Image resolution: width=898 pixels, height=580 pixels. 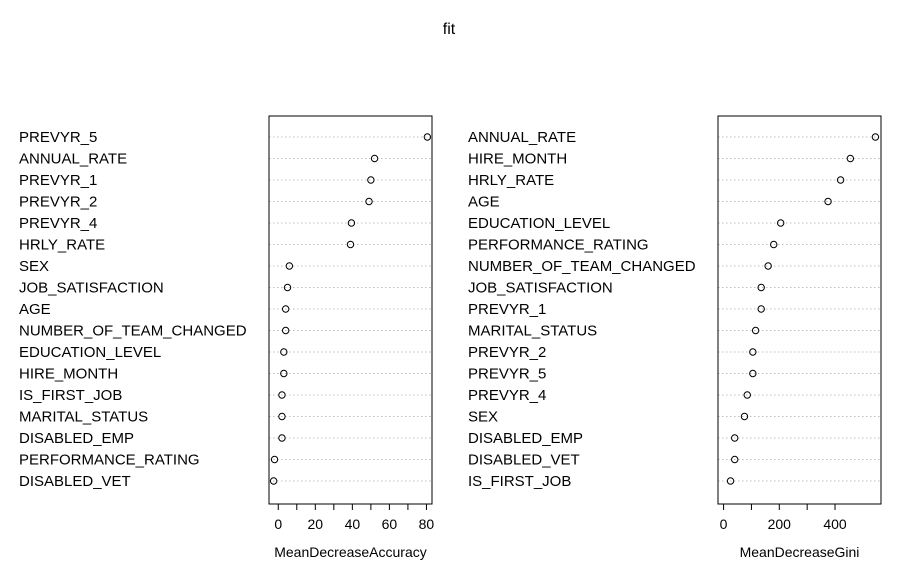 I want to click on accuracy-category-label: PREVYR_5, so click(x=58, y=137).